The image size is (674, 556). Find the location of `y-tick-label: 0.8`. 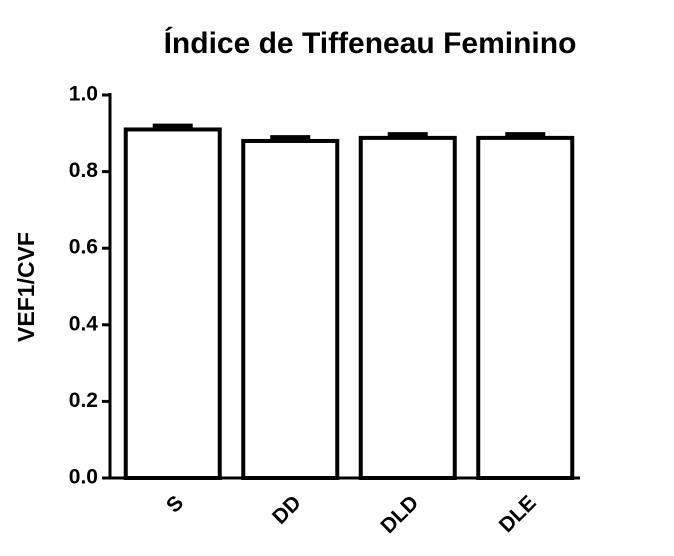

y-tick-label: 0.8 is located at coordinates (84, 170).